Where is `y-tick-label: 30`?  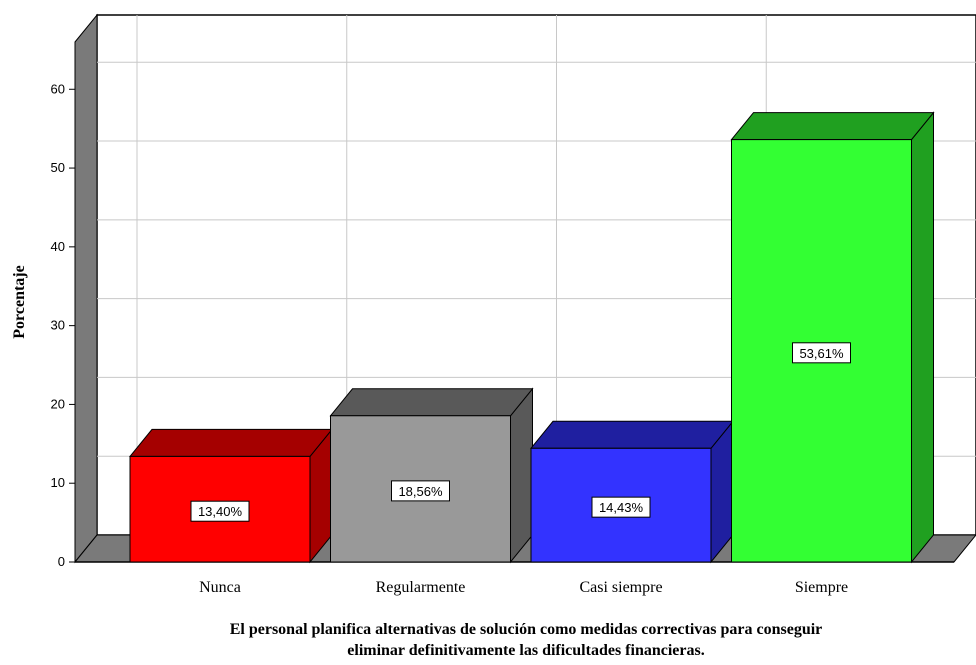
y-tick-label: 30 is located at coordinates (58, 325).